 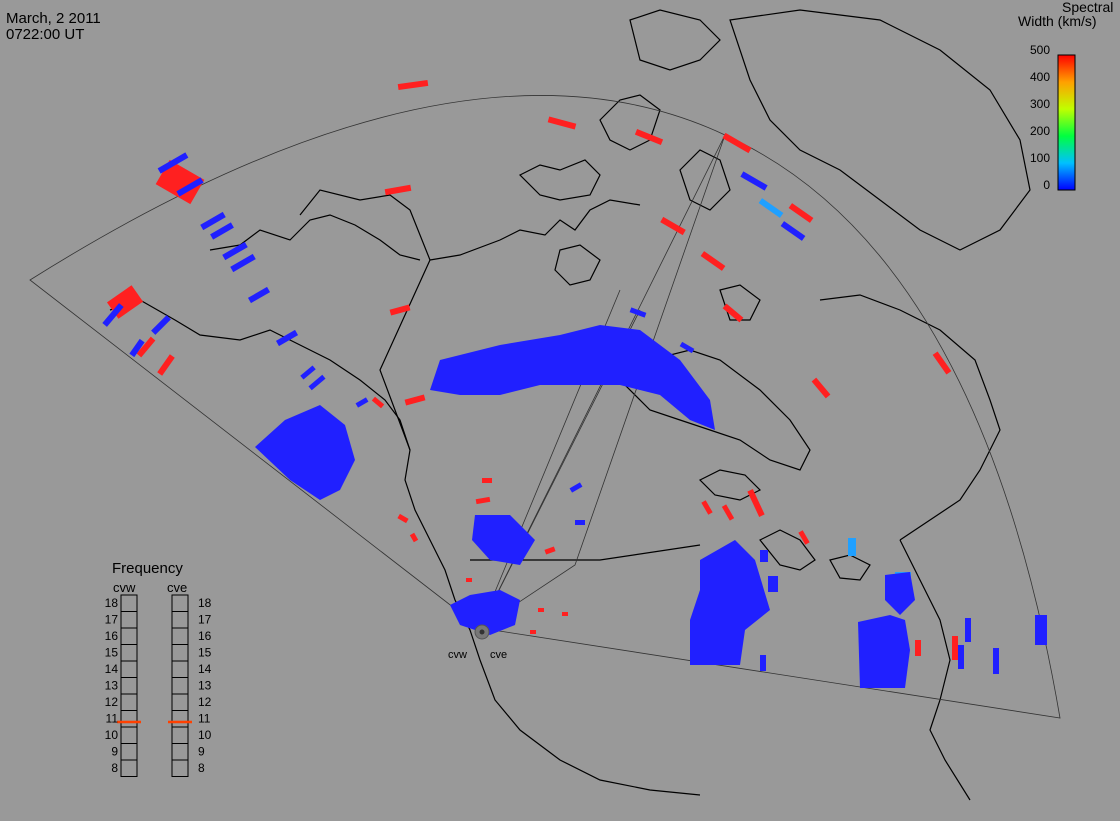 What do you see at coordinates (147, 568) in the screenshot?
I see `frequency-title: Frequency` at bounding box center [147, 568].